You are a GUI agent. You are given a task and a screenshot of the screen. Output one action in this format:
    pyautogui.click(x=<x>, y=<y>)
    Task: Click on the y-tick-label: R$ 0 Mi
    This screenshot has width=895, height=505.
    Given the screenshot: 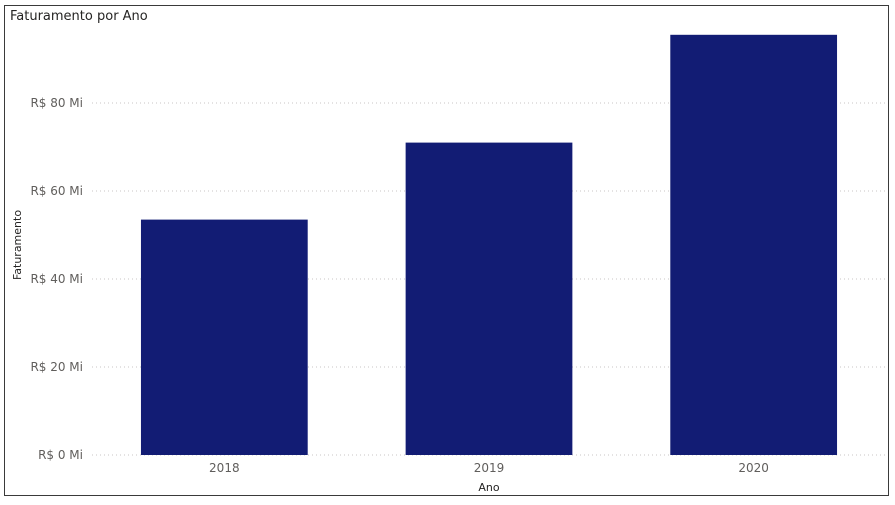 What is the action you would take?
    pyautogui.click(x=60, y=455)
    